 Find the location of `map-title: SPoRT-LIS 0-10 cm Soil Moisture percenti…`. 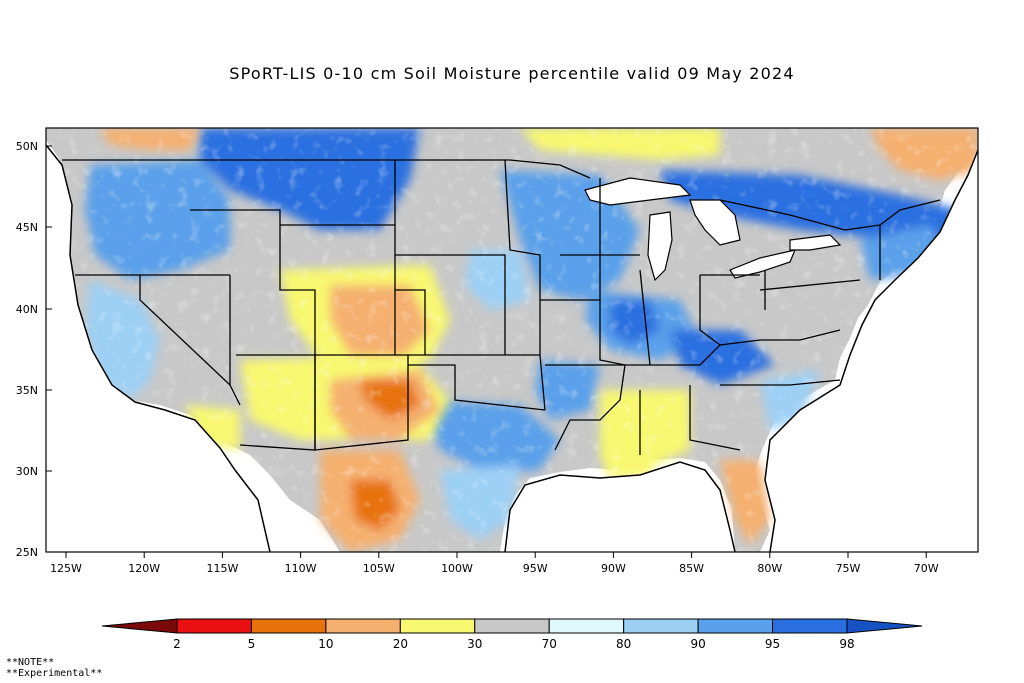

map-title: SPoRT-LIS 0-10 cm Soil Moisture percenti… is located at coordinates (512, 73).